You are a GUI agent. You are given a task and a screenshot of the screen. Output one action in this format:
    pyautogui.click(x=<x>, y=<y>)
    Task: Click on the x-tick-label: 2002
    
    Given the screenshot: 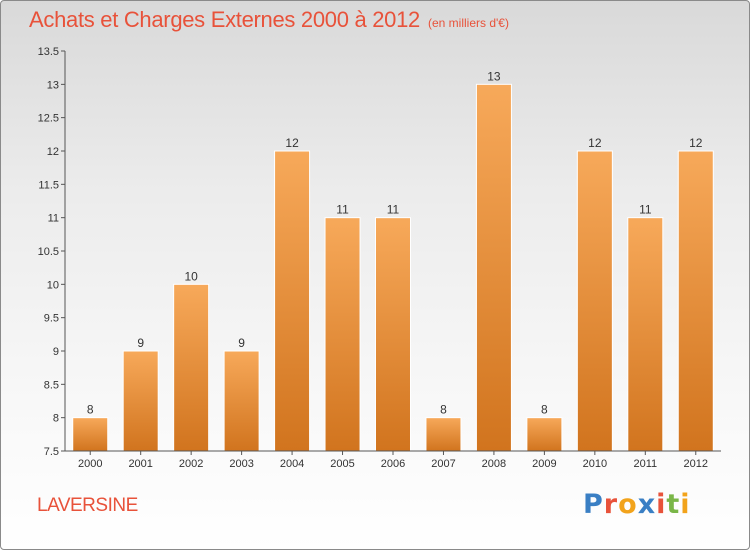 What is the action you would take?
    pyautogui.click(x=191, y=464)
    